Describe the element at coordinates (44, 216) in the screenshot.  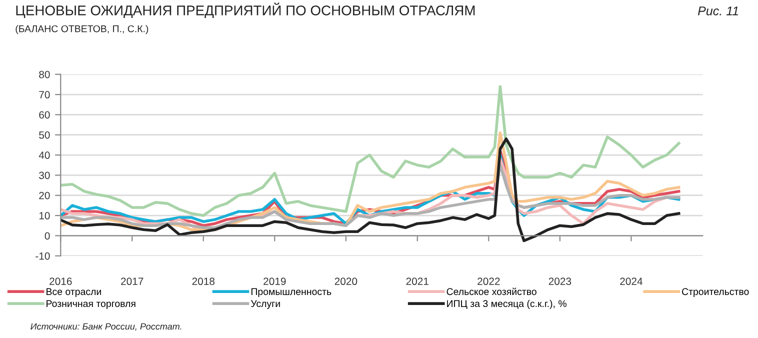
I see `y-tick-label: 10` at that location.